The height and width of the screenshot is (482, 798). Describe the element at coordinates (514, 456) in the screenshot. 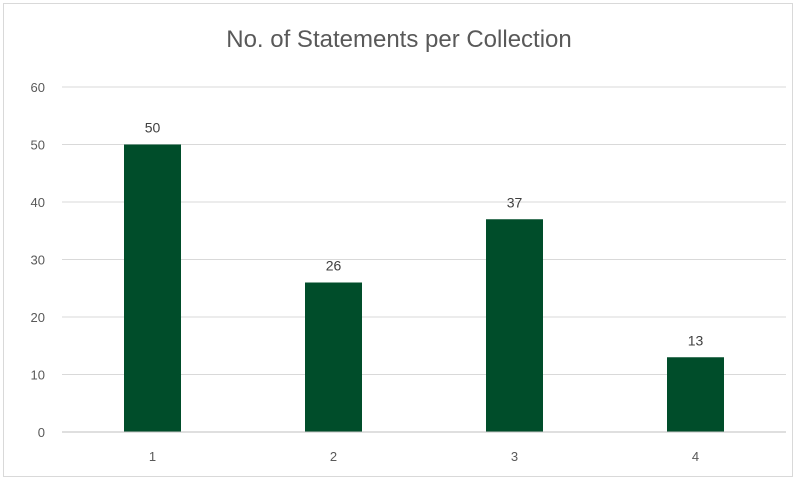

I see `x-tick-label: 3` at that location.